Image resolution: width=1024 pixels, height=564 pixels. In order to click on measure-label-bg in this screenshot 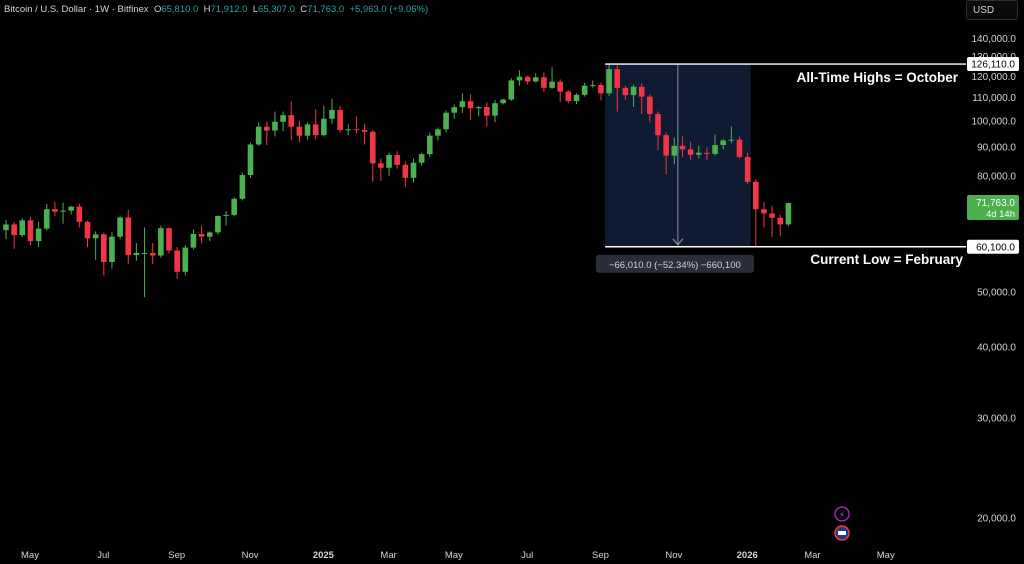, I will do `click(674, 263)`.